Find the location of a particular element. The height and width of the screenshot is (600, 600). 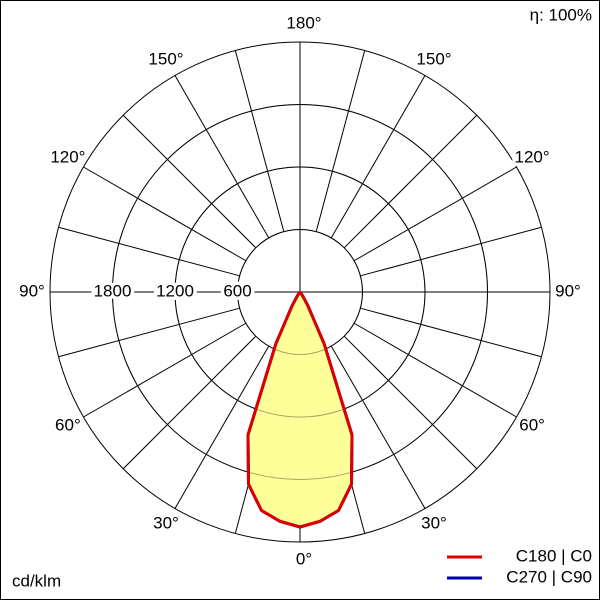

r-tick-label: 1800 is located at coordinates (113, 290).